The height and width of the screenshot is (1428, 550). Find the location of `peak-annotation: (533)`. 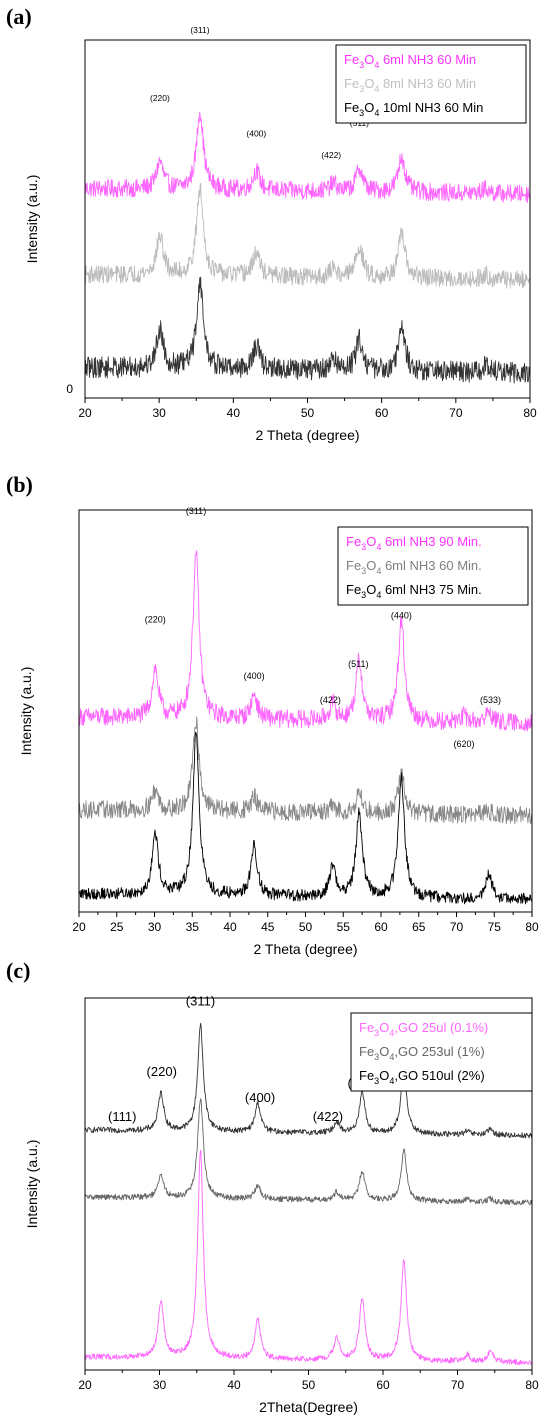

peak-annotation: (533) is located at coordinates (490, 700).